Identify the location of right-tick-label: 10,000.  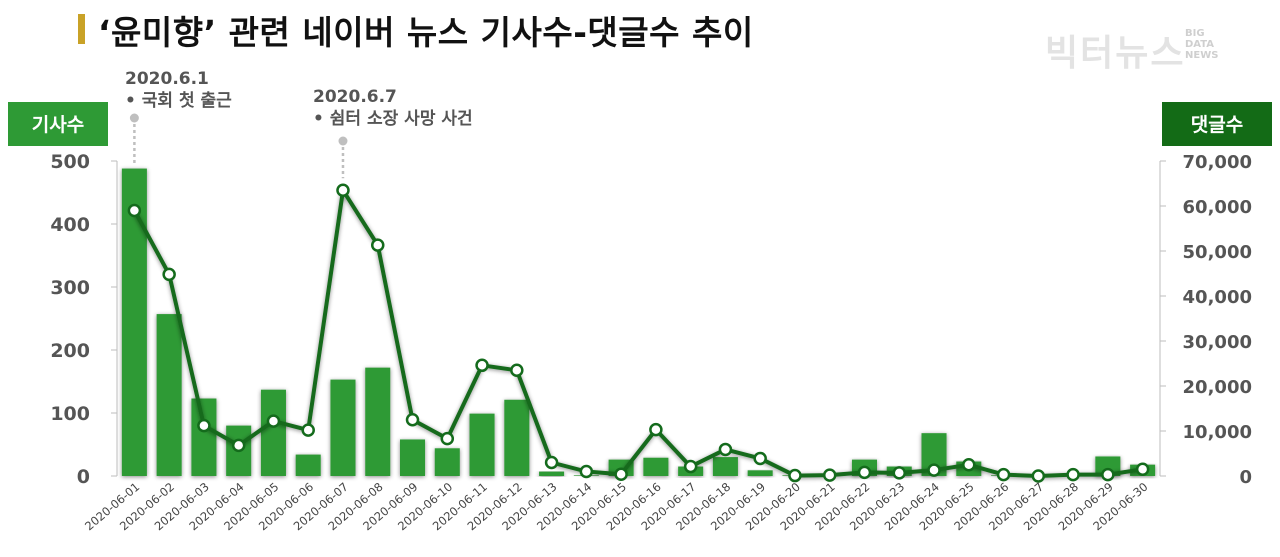
(1217, 432).